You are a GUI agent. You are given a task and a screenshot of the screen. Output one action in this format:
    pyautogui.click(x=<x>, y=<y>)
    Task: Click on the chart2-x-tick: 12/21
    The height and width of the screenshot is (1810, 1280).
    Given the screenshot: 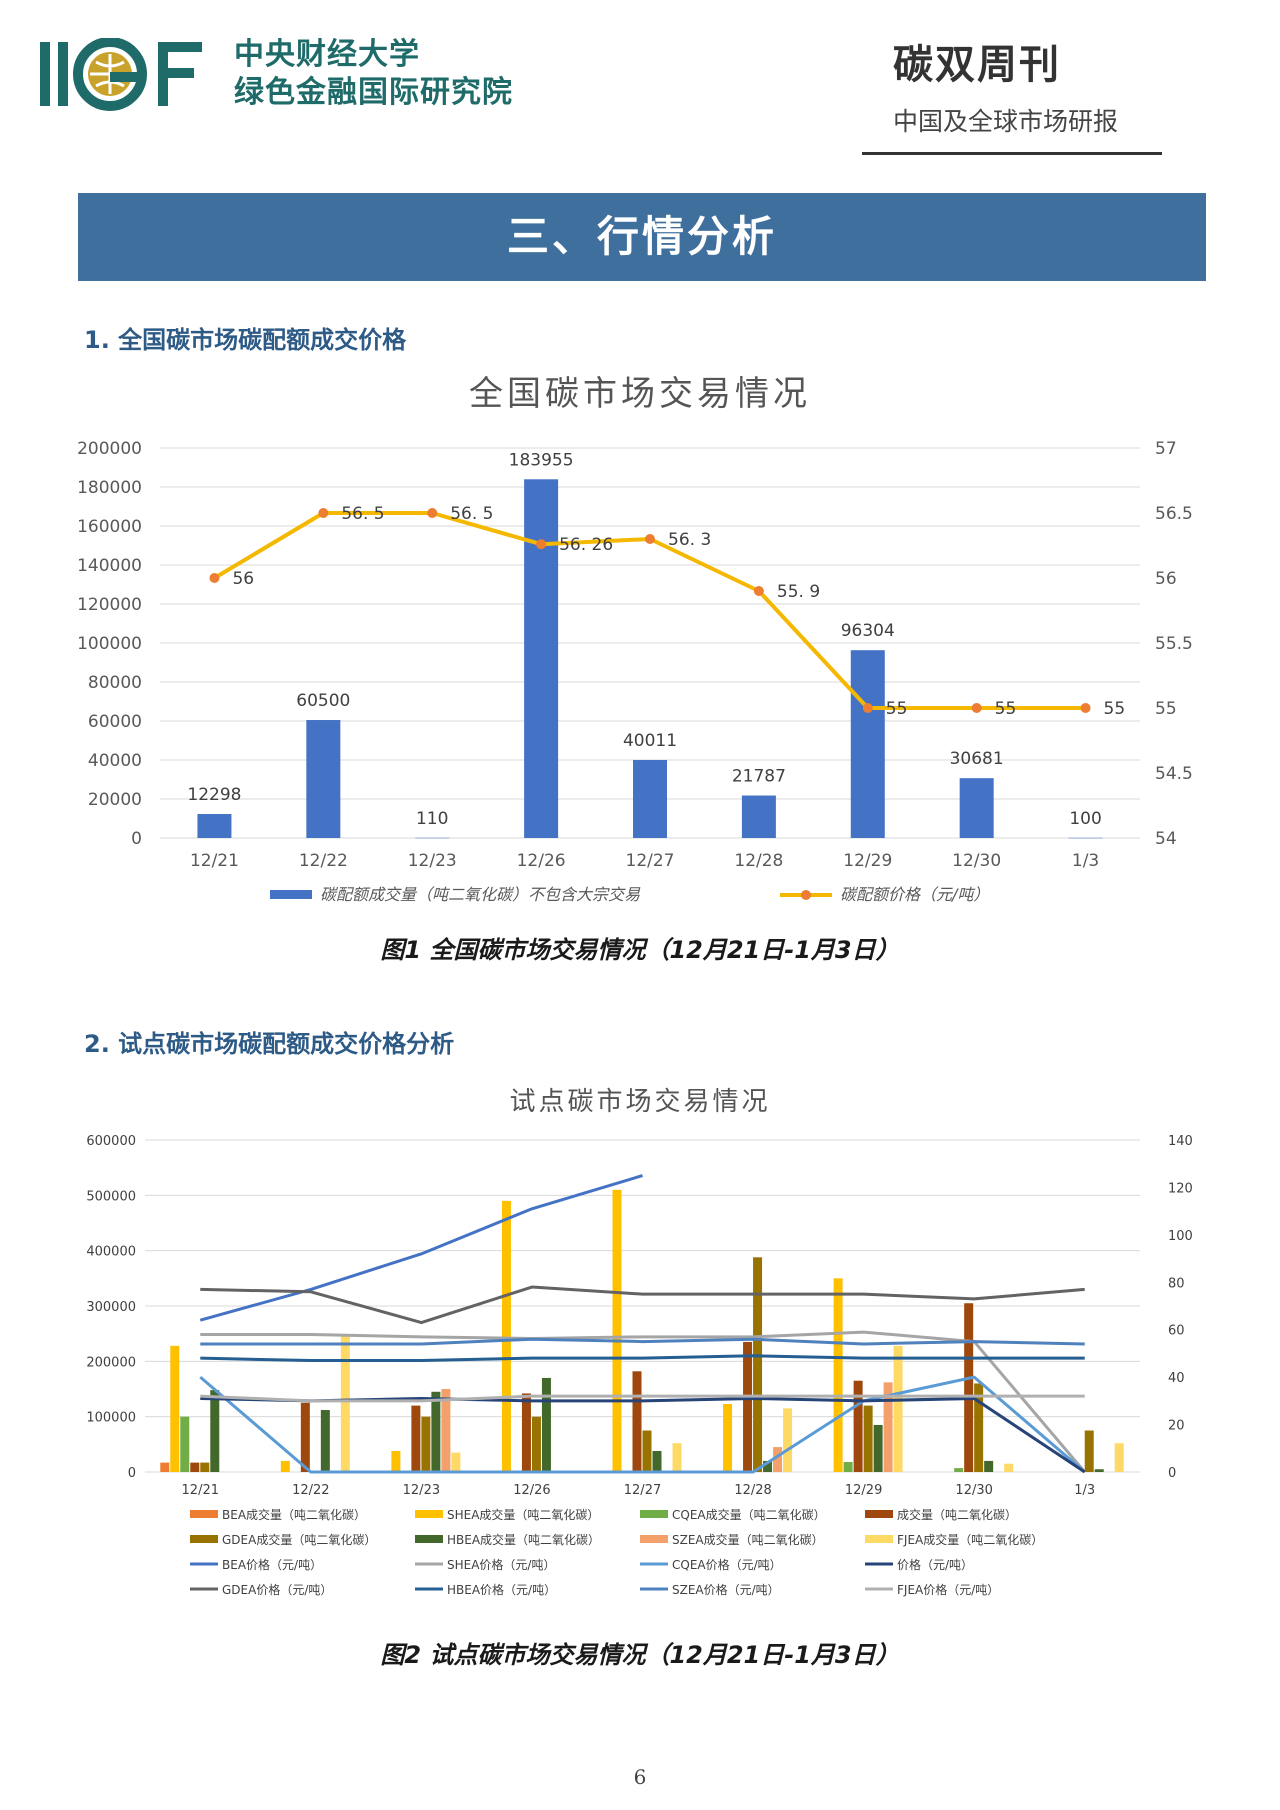 What is the action you would take?
    pyautogui.click(x=200, y=1490)
    